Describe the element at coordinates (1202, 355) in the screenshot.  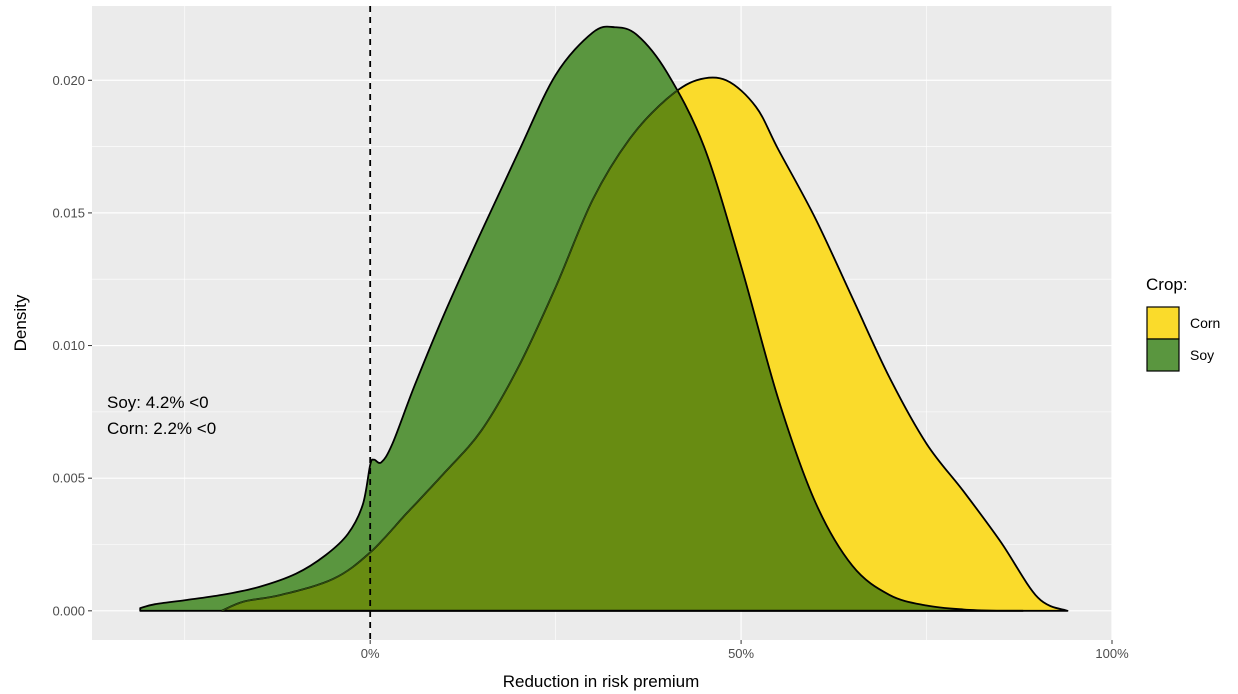
I see `legend-label-soy: Soy` at that location.